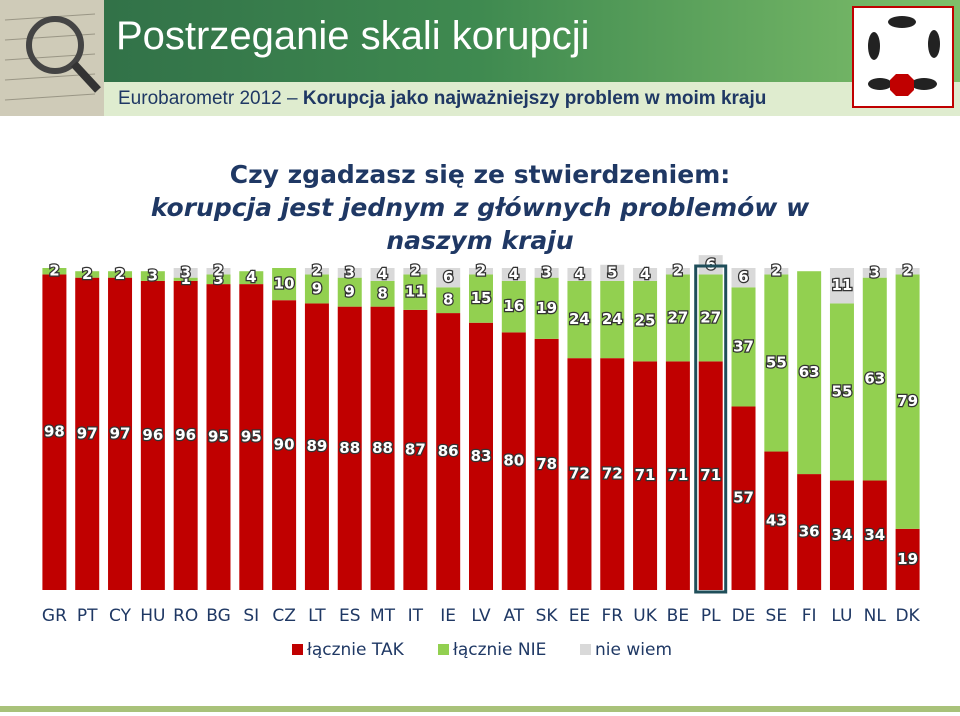 This screenshot has height=716, width=960. What do you see at coordinates (415, 292) in the screenshot?
I see `value-label: 11` at bounding box center [415, 292].